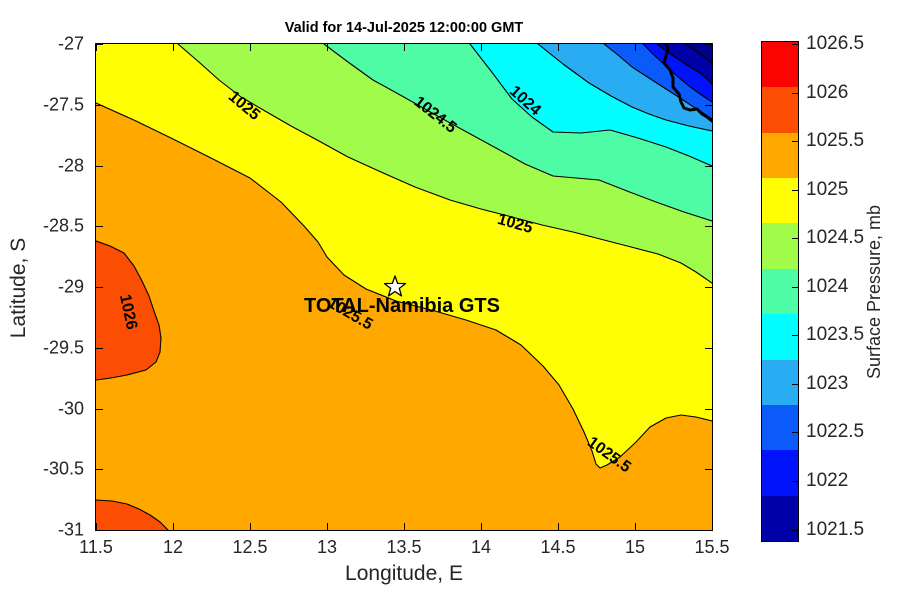 The image size is (900, 600). What do you see at coordinates (712, 547) in the screenshot?
I see `x-tick-label: 15.5` at bounding box center [712, 547].